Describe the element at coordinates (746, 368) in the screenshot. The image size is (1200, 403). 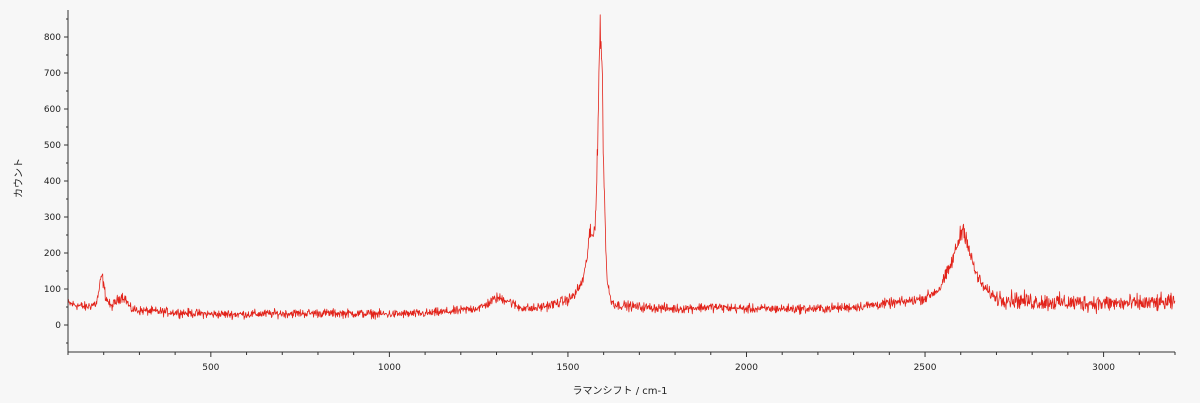
I see `x-tick-label: 2000` at that location.